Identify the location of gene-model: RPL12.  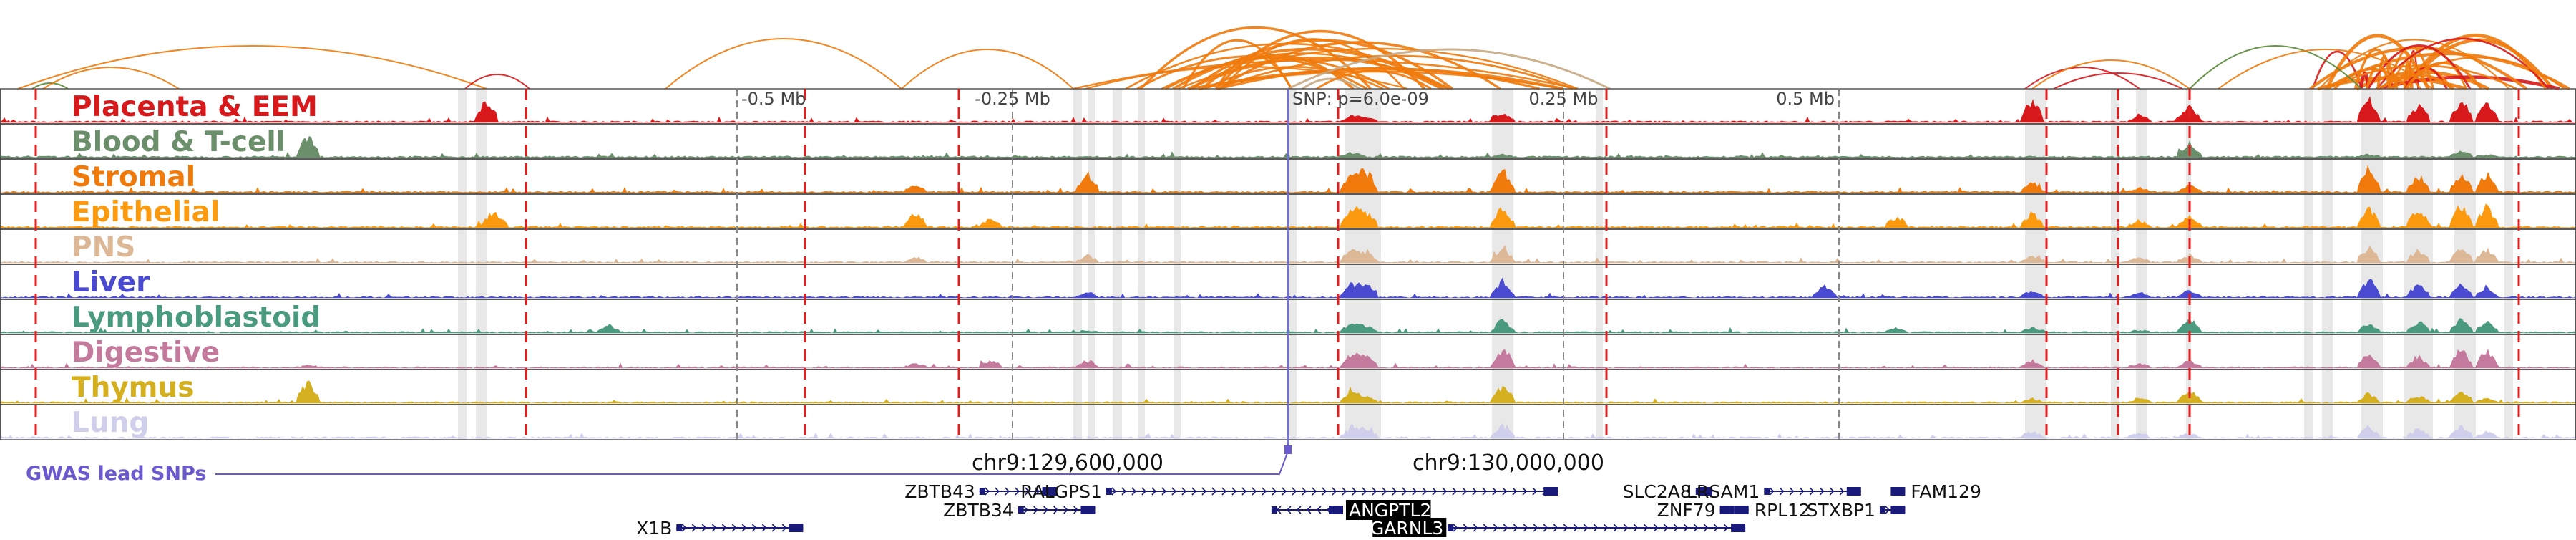
(1772, 510).